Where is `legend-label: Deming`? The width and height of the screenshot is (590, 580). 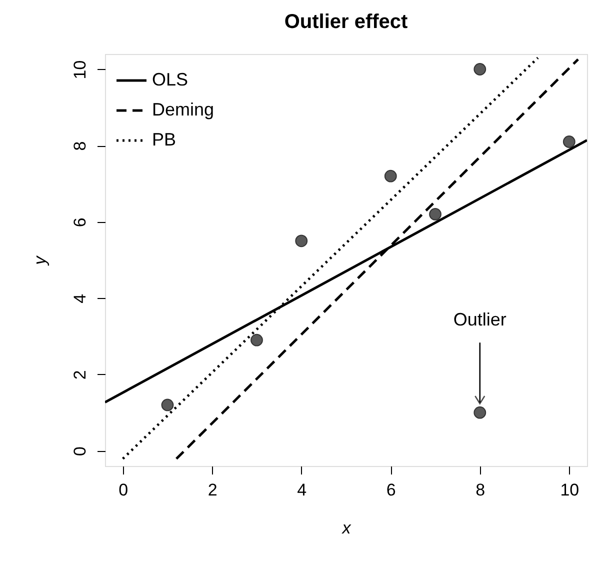 legend-label: Deming is located at coordinates (183, 110).